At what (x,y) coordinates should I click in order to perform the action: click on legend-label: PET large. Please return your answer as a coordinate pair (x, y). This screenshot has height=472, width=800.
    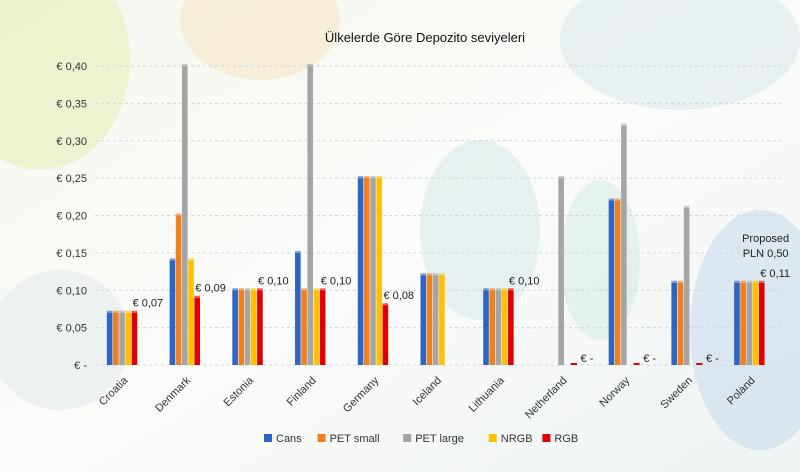
    Looking at the image, I should click on (439, 439).